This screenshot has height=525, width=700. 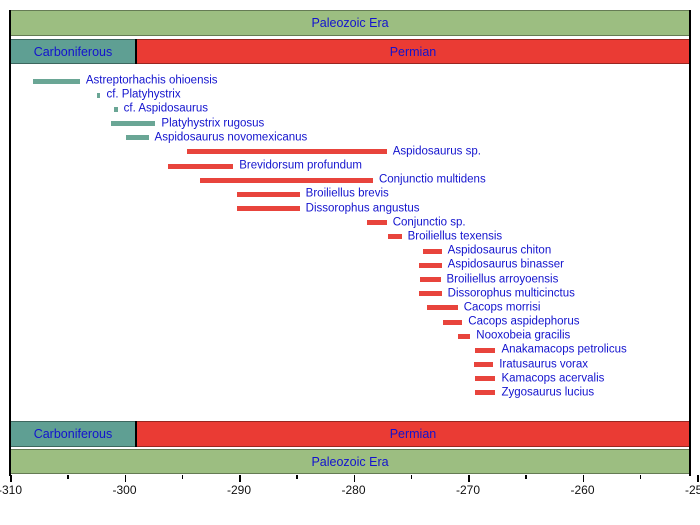 I want to click on taxon-label: Broiliellus brevis, so click(x=347, y=193).